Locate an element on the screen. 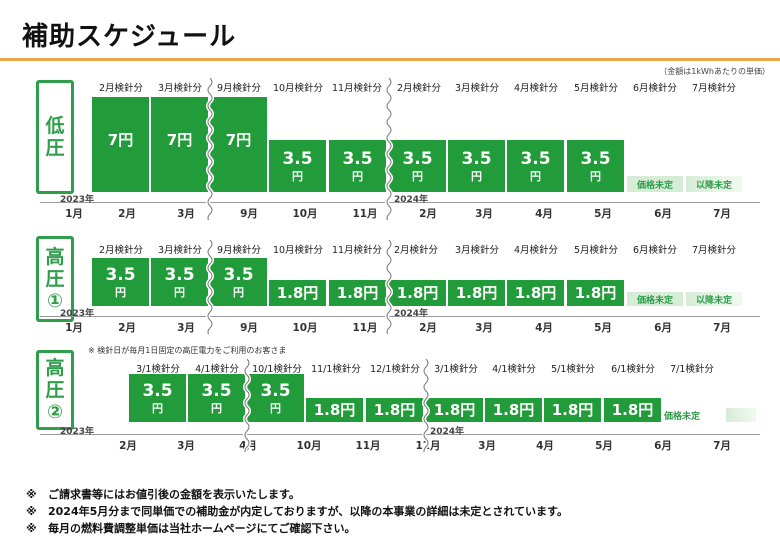 The width and height of the screenshot is (780, 540). subsidy-bar: 7円 is located at coordinates (179, 144).